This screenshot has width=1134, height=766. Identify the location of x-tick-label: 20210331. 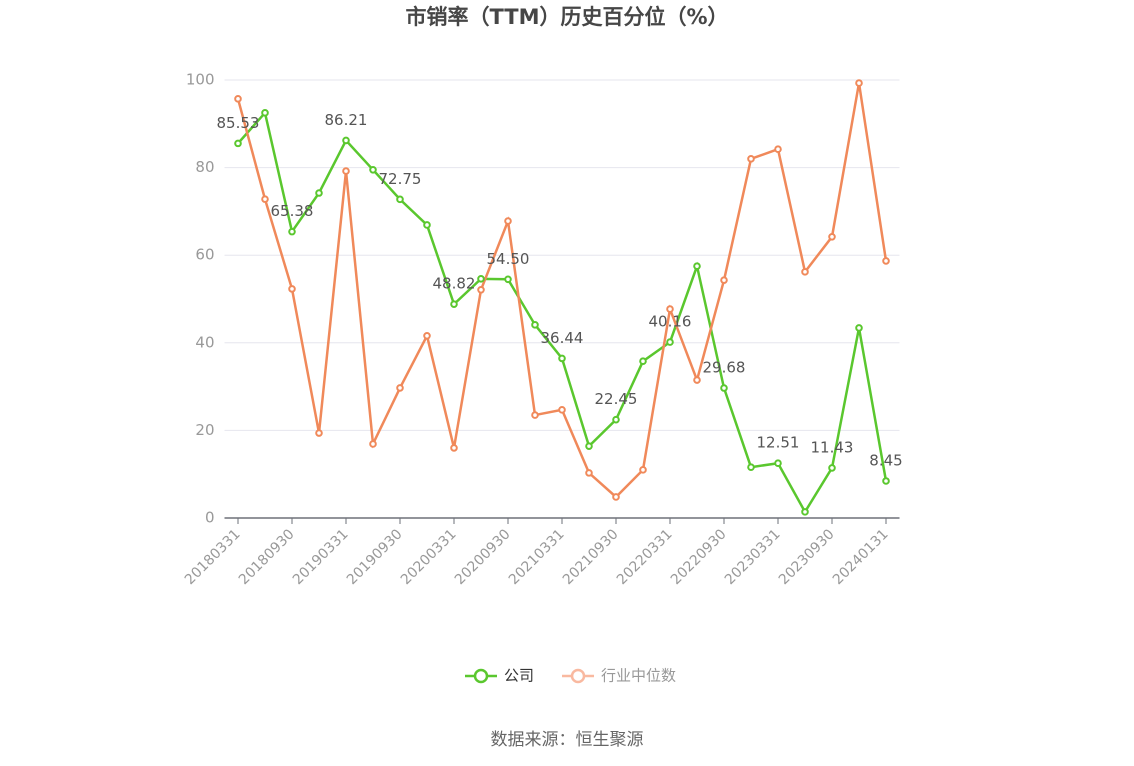
(537, 557).